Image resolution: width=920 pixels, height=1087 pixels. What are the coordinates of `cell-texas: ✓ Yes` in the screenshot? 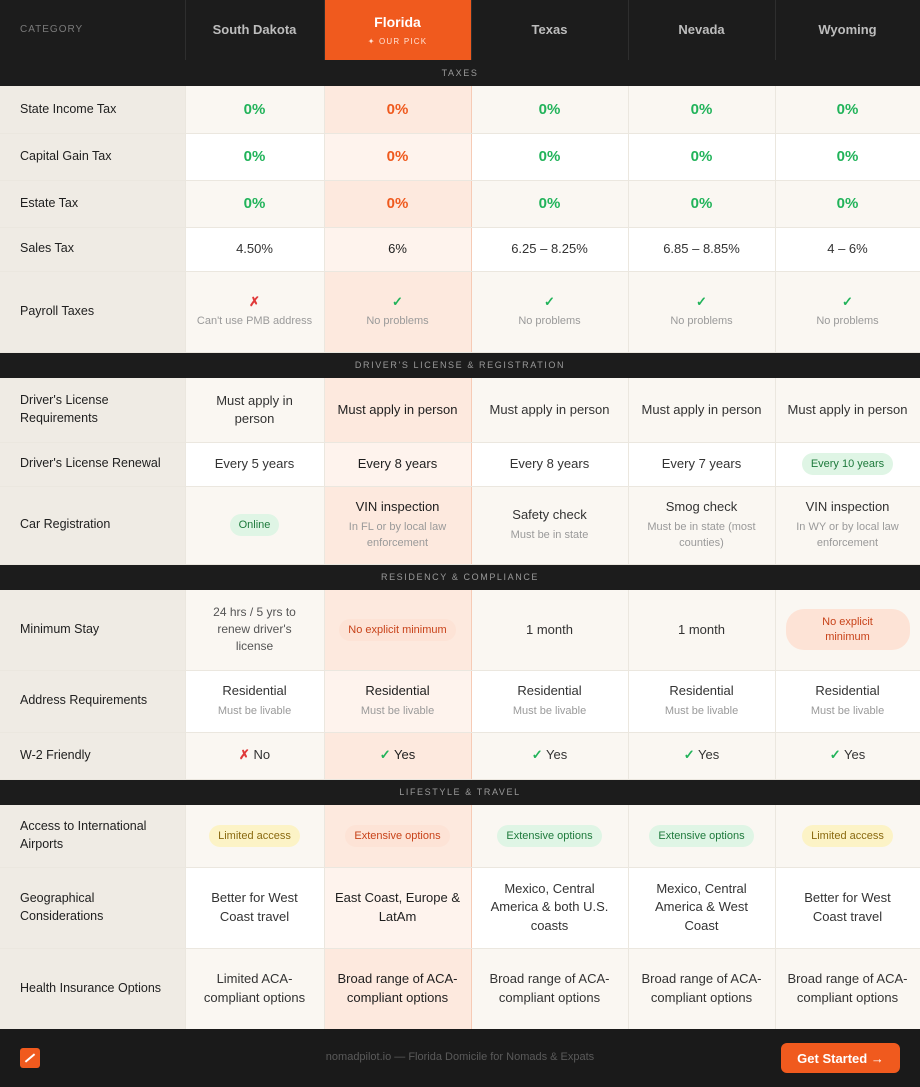 It's located at (550, 756).